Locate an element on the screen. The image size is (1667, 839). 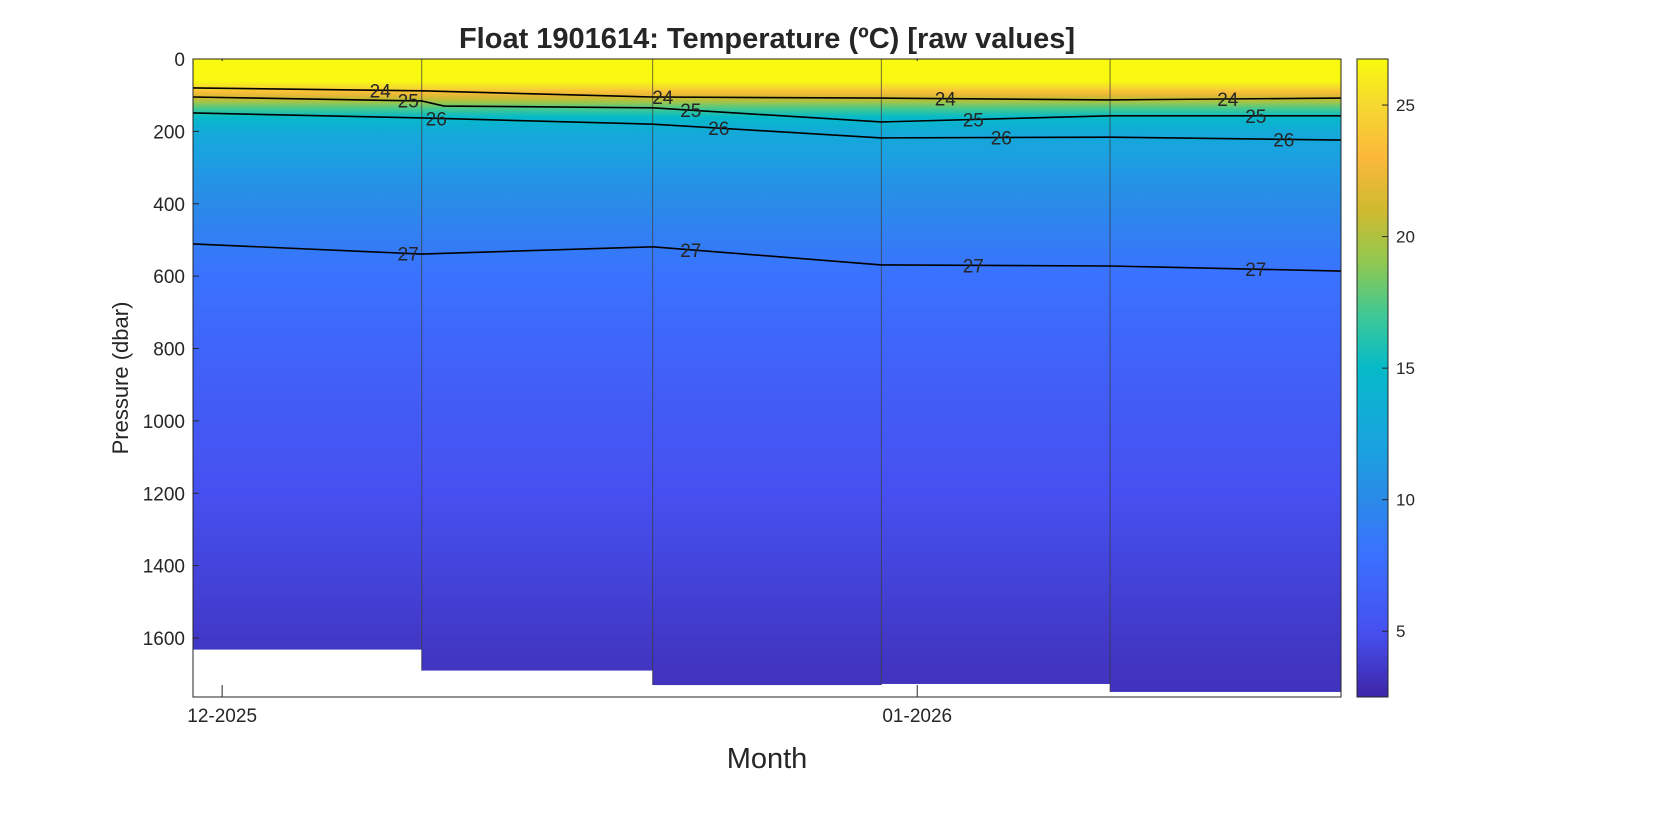
colorbar-scale is located at coordinates (1372, 378).